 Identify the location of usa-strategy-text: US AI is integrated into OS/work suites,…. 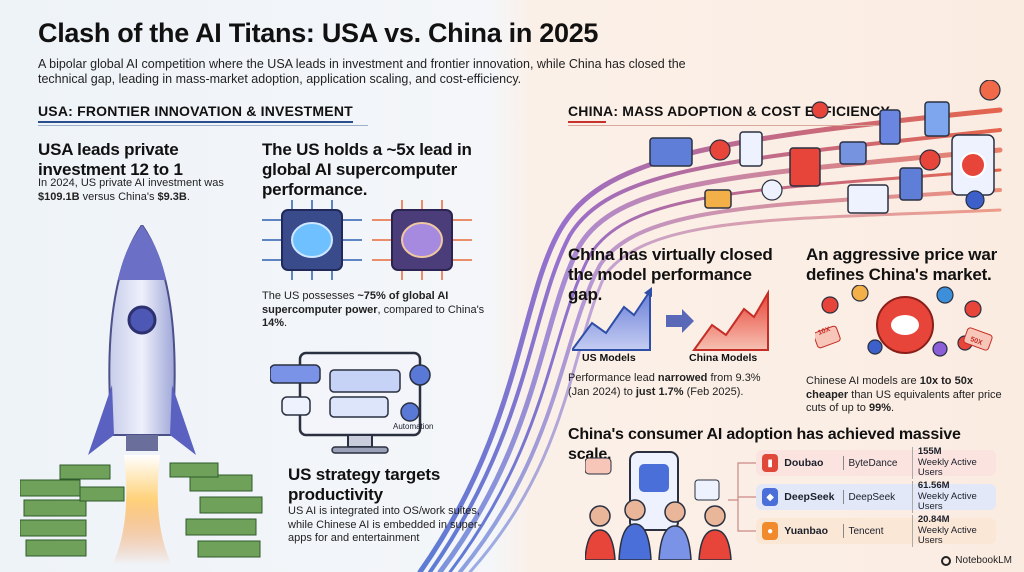
(385, 524).